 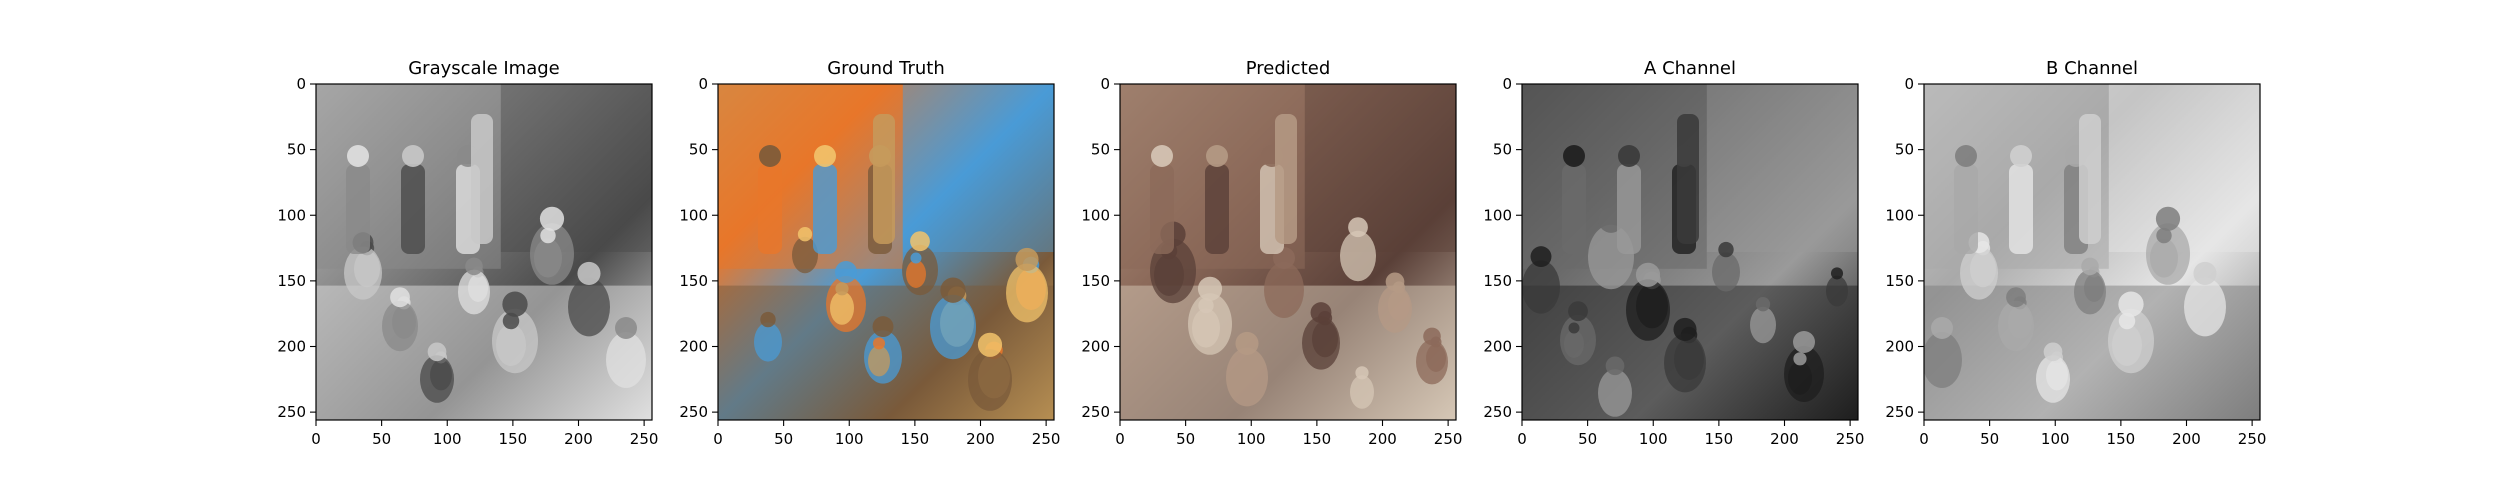 I want to click on predicted-colorized-classroom-photo, so click(x=1288, y=252).